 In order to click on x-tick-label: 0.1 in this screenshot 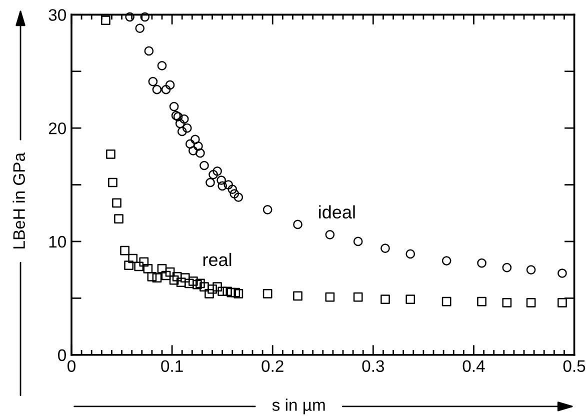, I will do `click(172, 366)`.